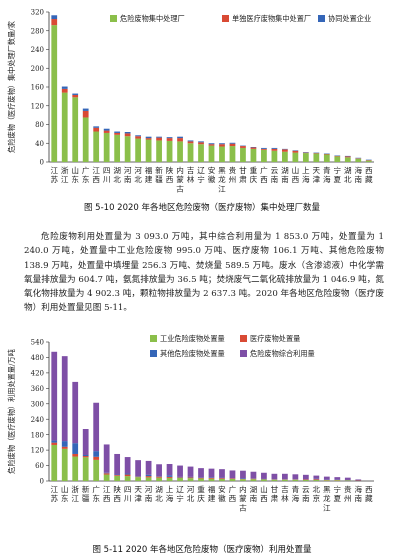  I want to click on x-tick-label: 福建, so click(212, 494).